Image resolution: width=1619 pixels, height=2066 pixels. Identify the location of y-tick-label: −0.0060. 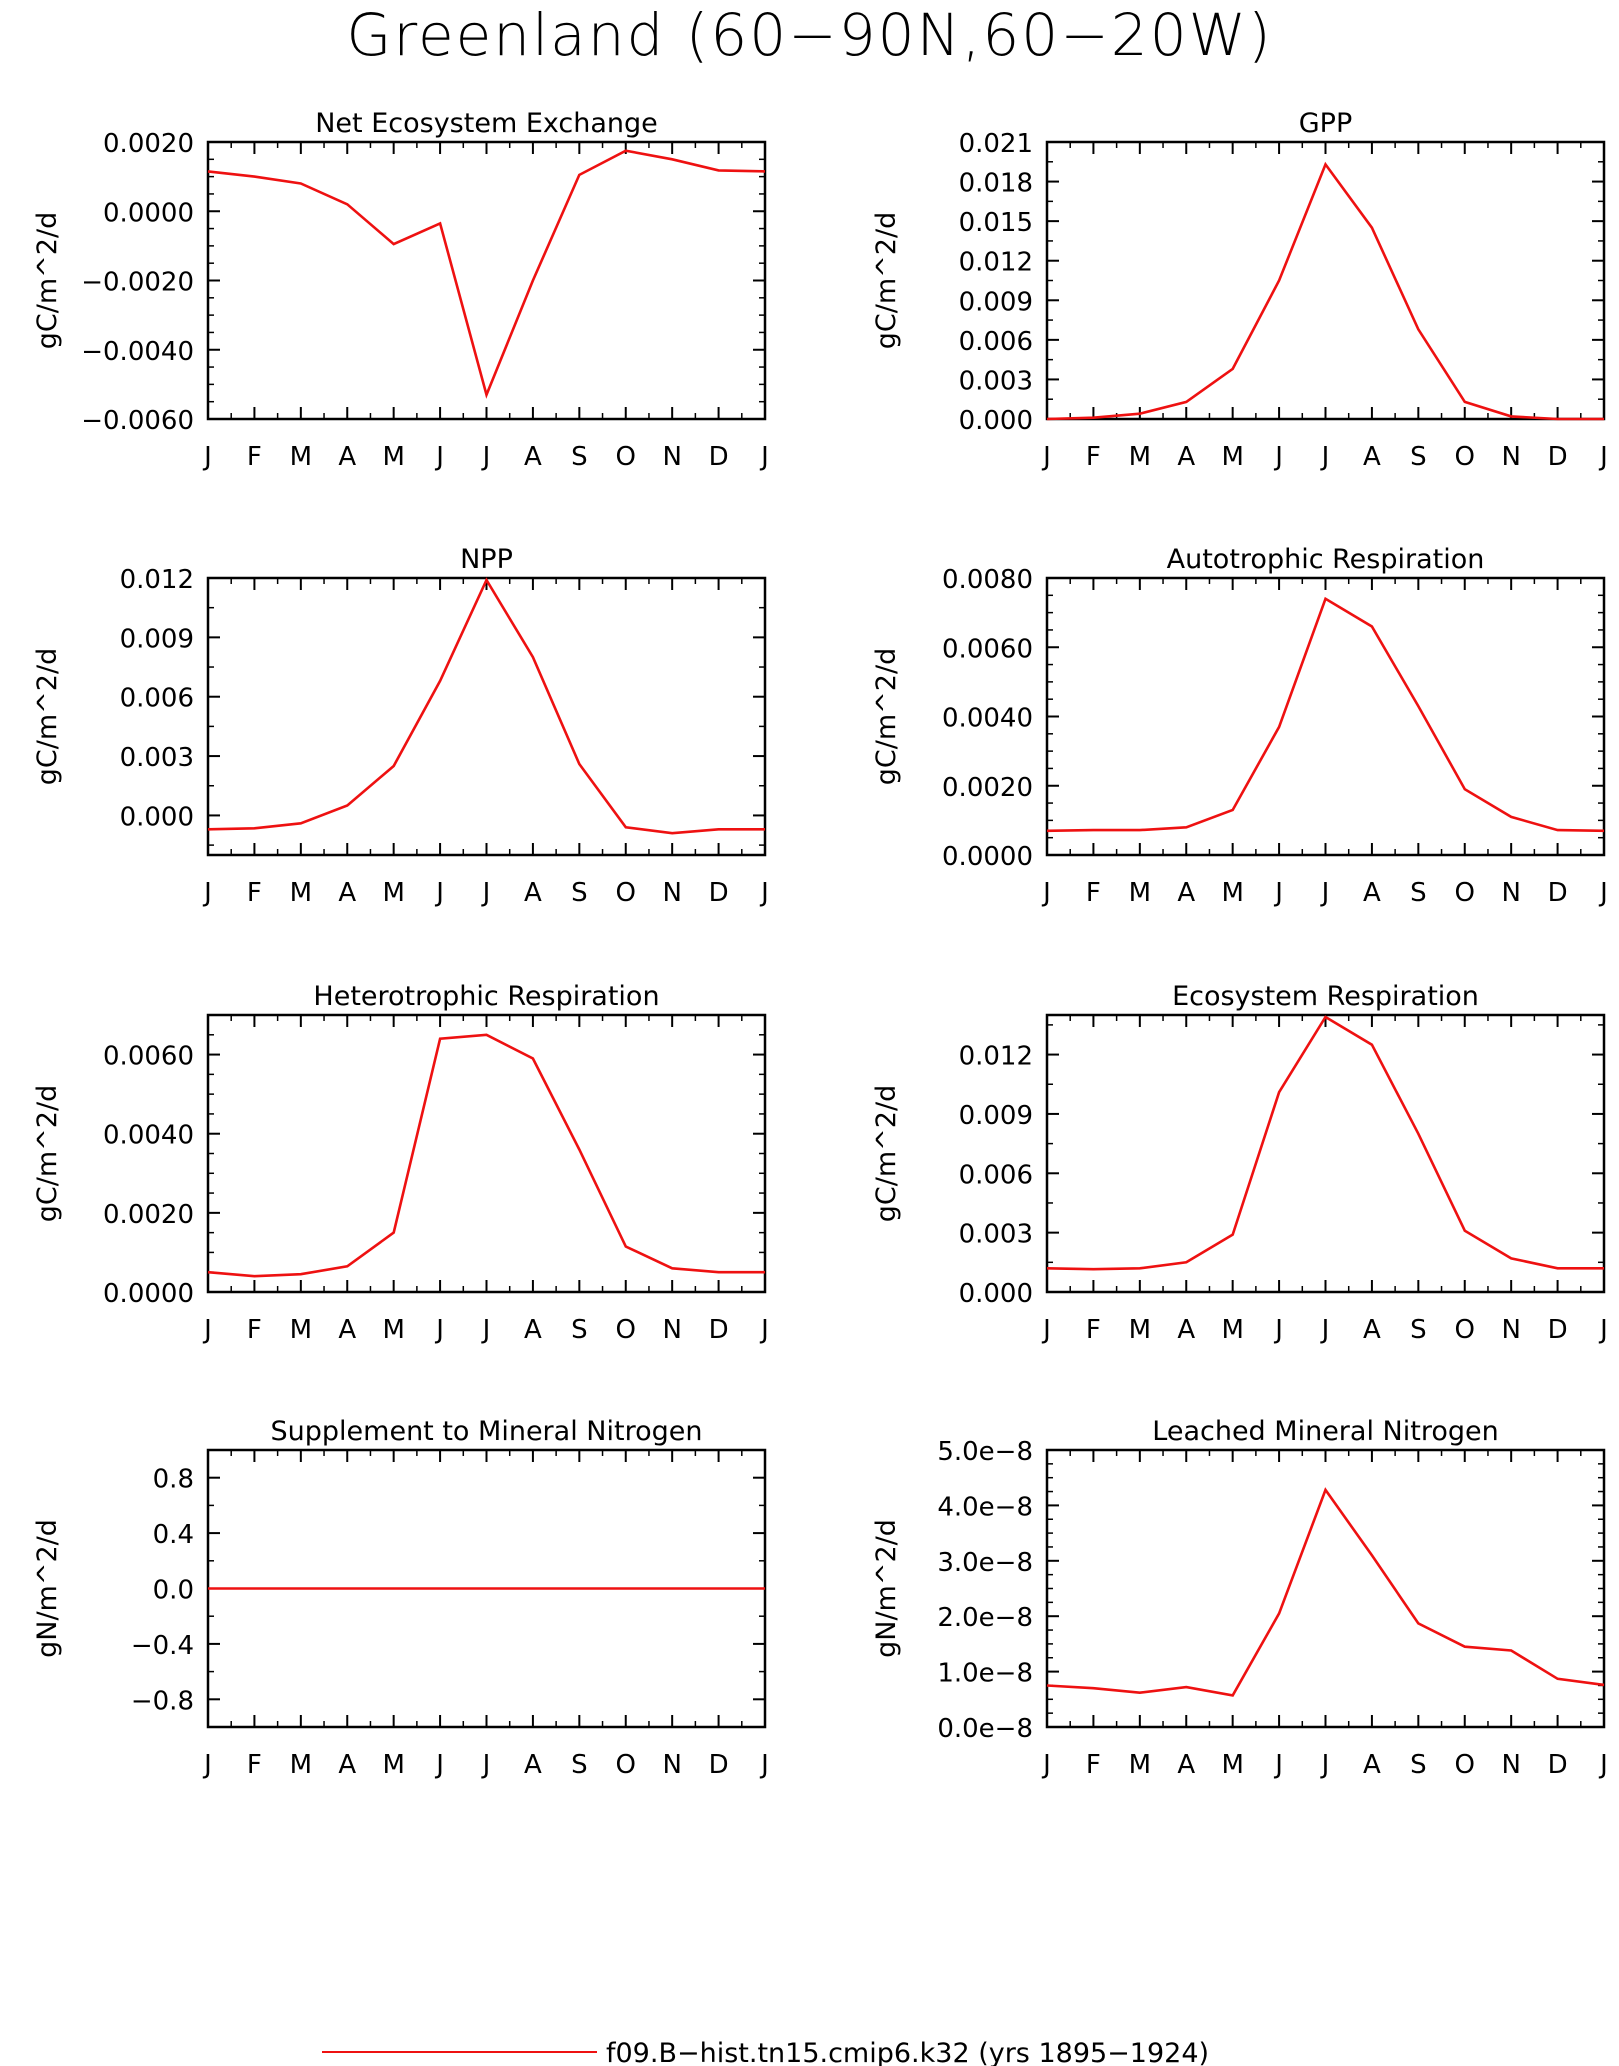
(137, 421).